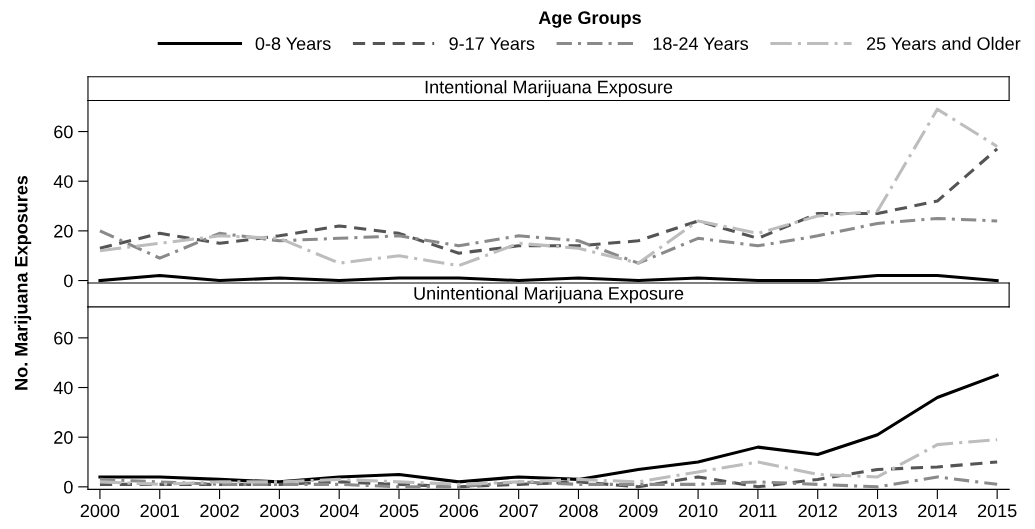 This screenshot has width=1035, height=529. What do you see at coordinates (877, 511) in the screenshot?
I see `x-tick-label: 2013` at bounding box center [877, 511].